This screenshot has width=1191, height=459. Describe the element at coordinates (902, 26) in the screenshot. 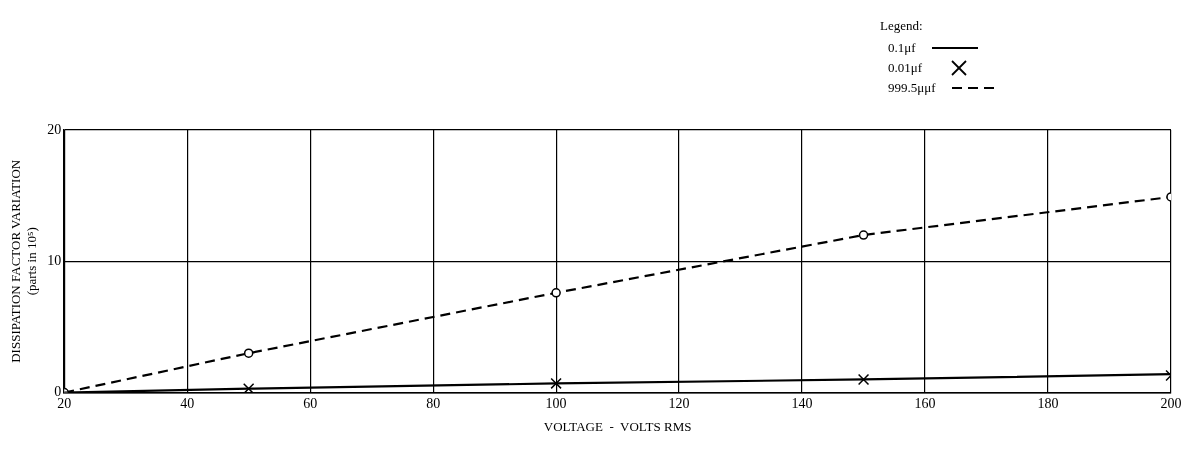

I see `legend-title: Legend:` at that location.